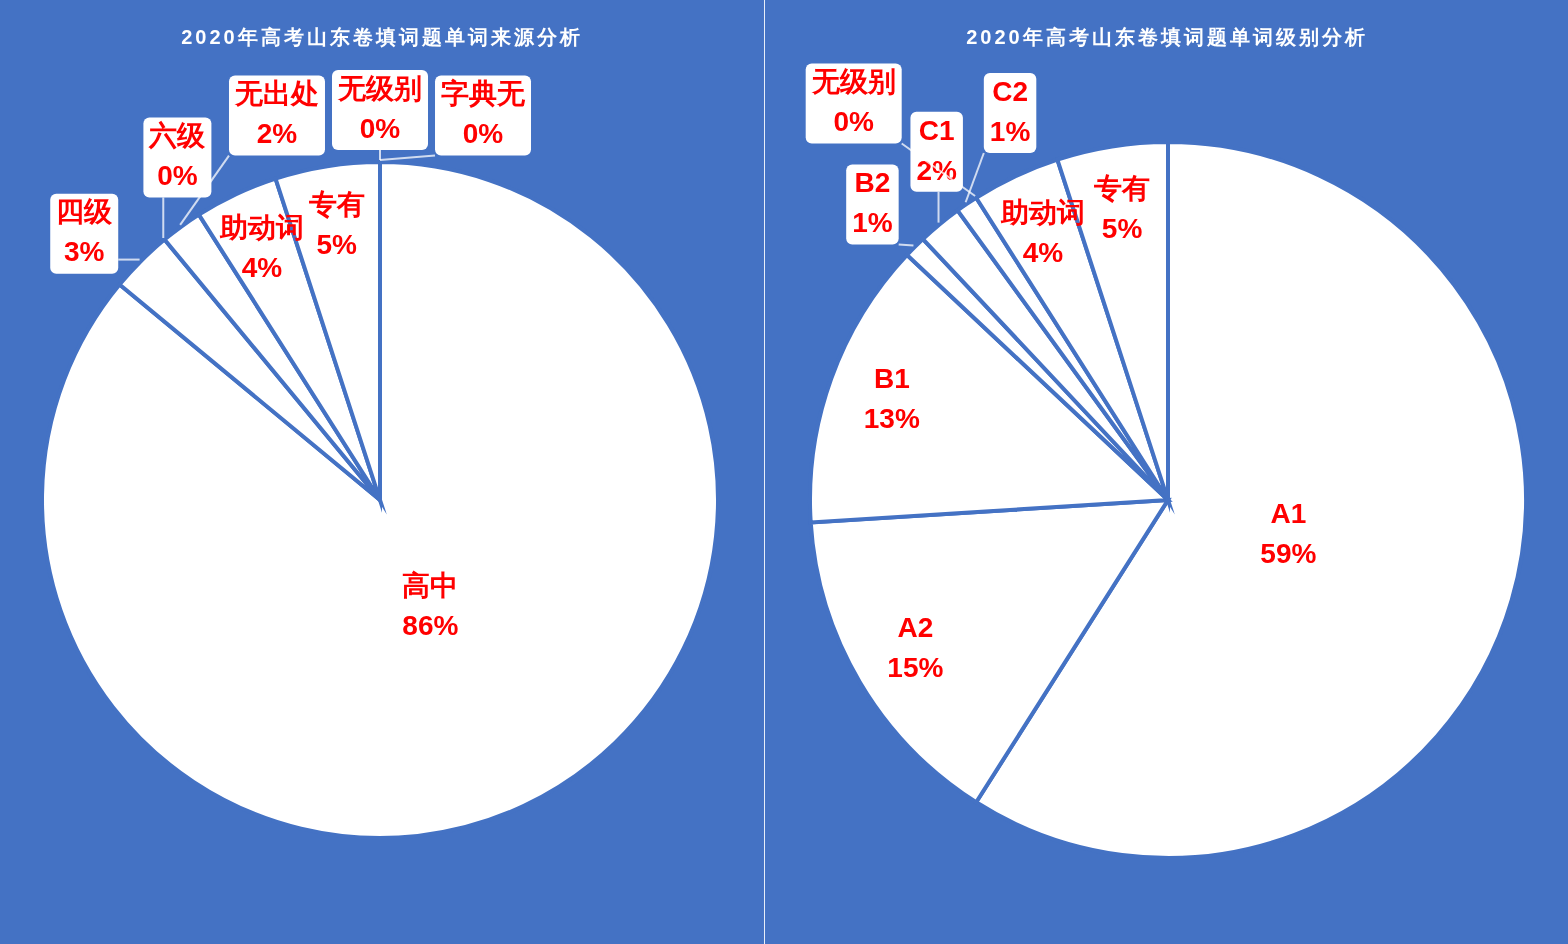  I want to click on slice-label: 四级, so click(85, 212).